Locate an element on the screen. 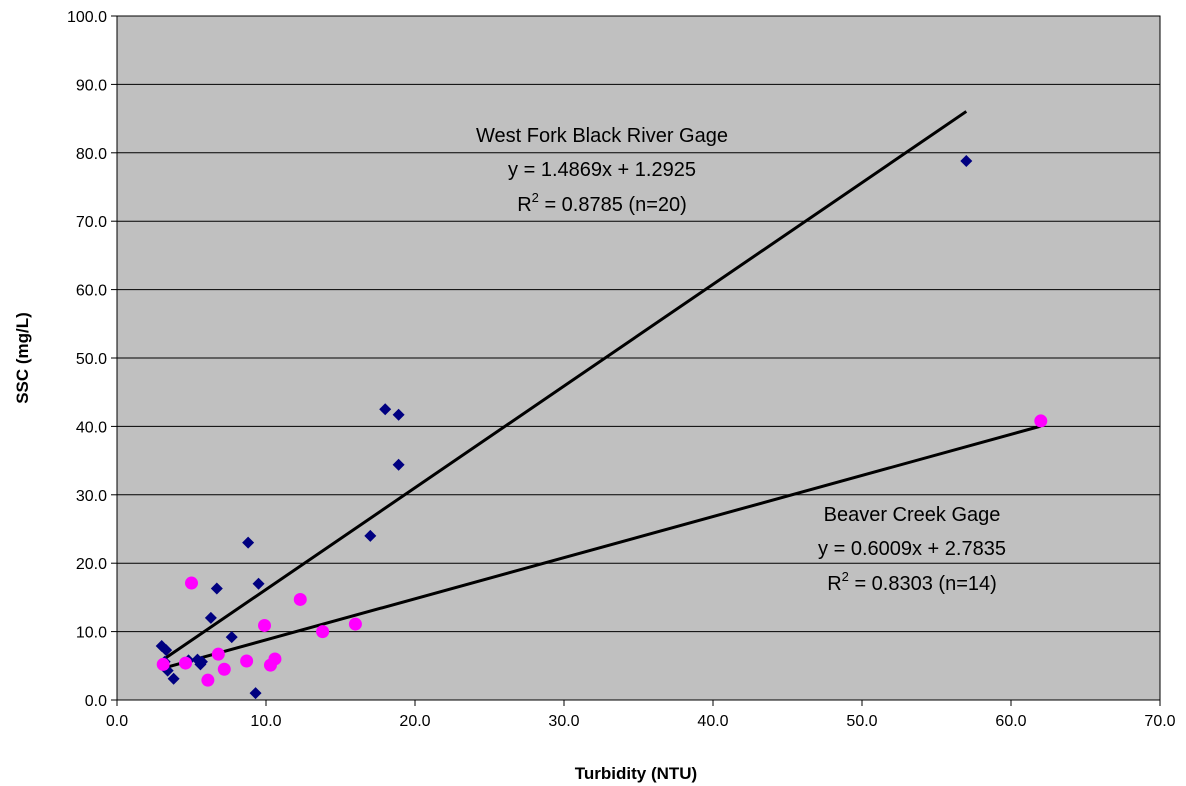 The height and width of the screenshot is (786, 1186). annotation-west-fork-r2-suffix: = 0.8785 (n=20) is located at coordinates (613, 205).